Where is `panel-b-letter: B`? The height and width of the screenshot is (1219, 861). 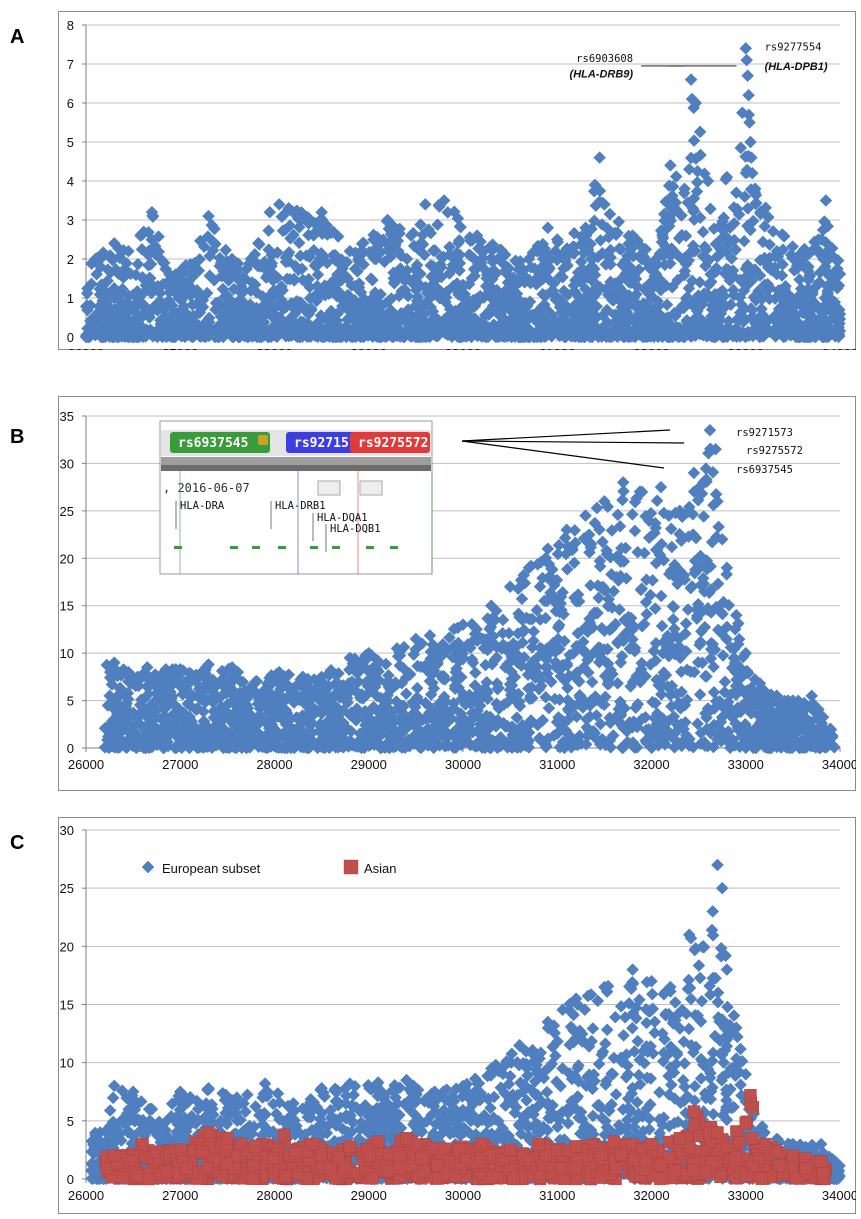
panel-b-letter: B is located at coordinates (17, 437).